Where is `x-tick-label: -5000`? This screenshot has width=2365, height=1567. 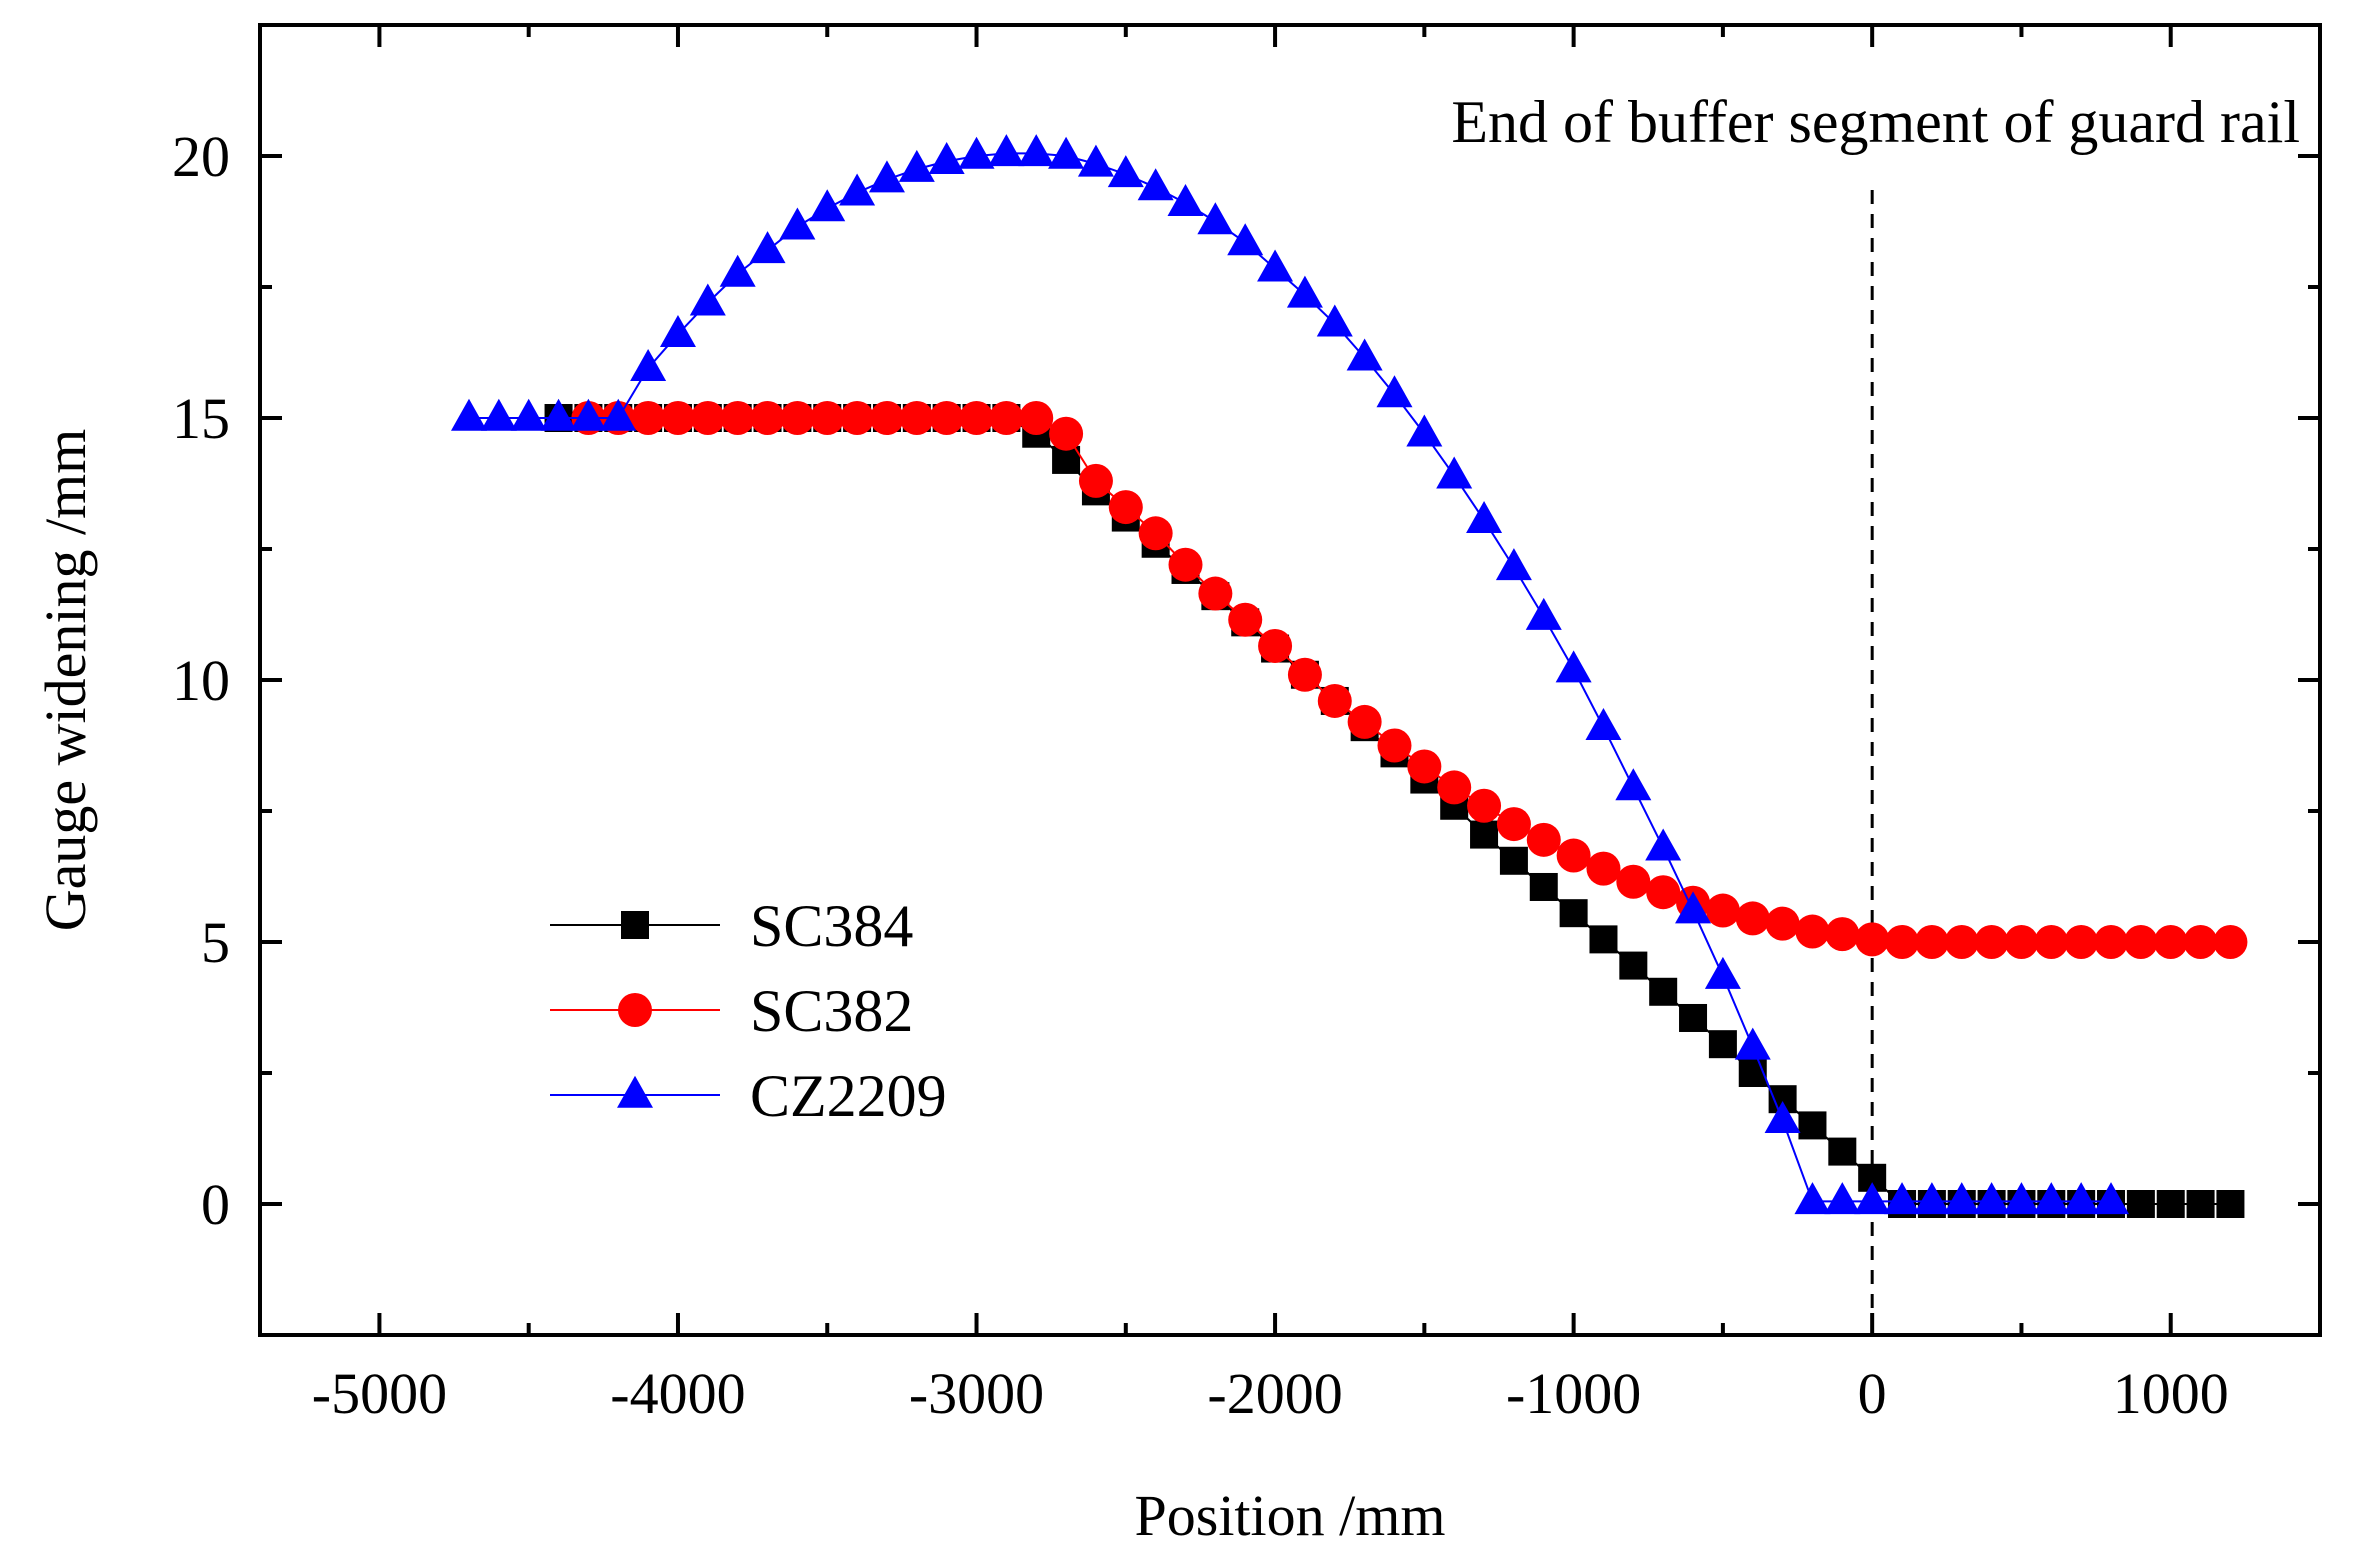
x-tick-label: -5000 is located at coordinates (379, 1393).